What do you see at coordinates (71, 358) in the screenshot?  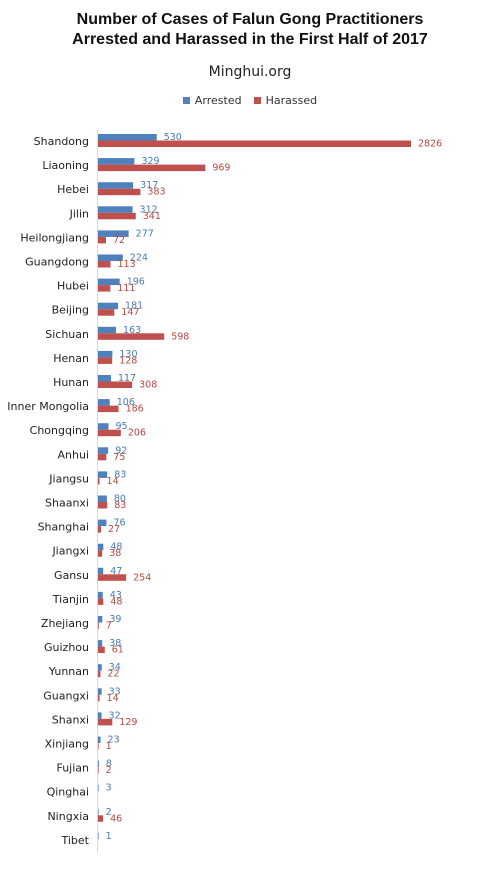 I see `category-label-henan: Henan` at bounding box center [71, 358].